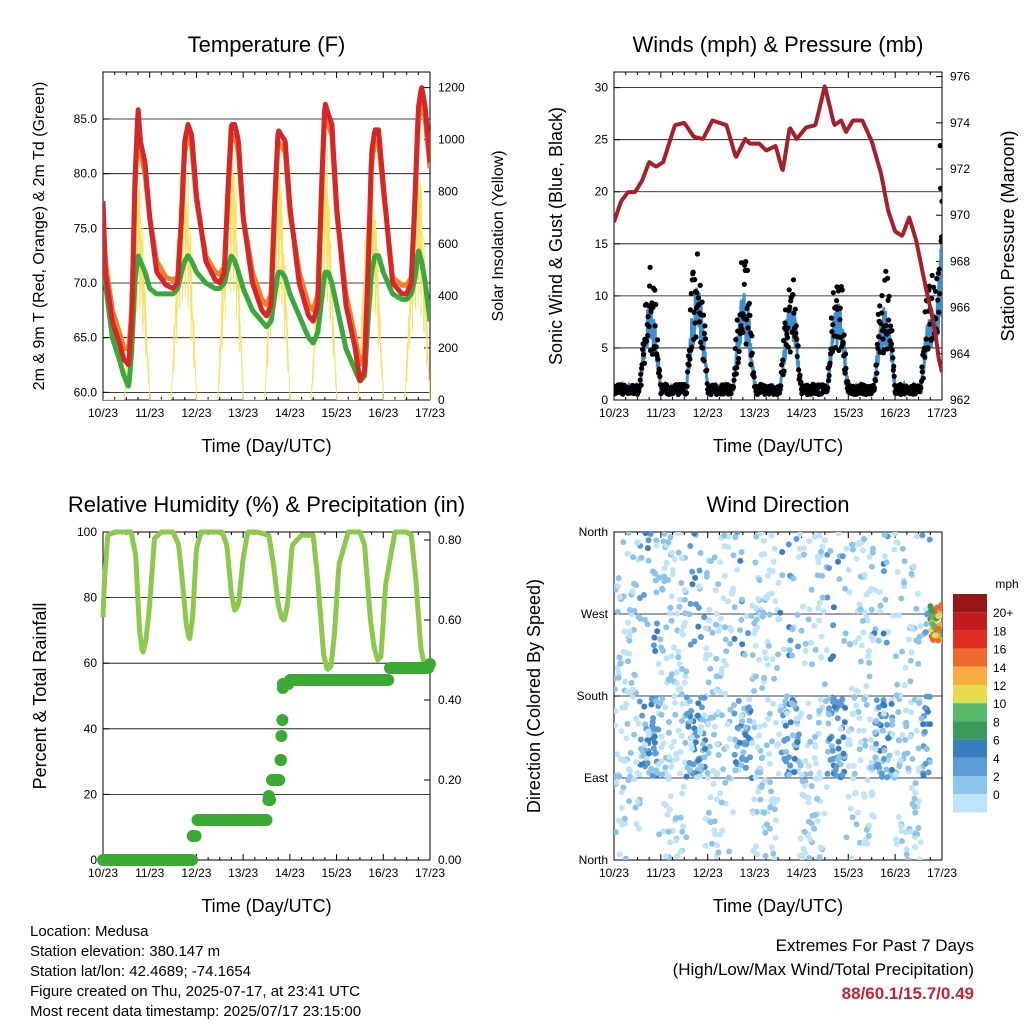 Image resolution: width=1024 pixels, height=1024 pixels. Describe the element at coordinates (874, 945) in the screenshot. I see `extremes-title: Extremes For Past 7 Days` at that location.